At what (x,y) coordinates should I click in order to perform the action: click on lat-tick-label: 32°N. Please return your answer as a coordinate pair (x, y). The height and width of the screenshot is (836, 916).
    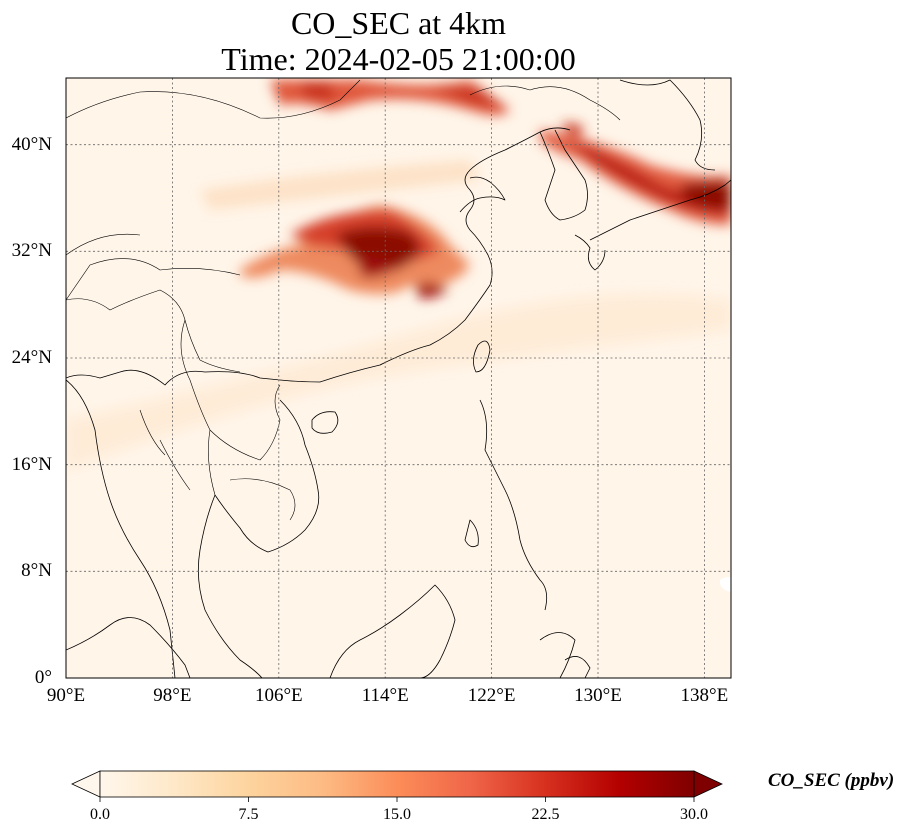
    Looking at the image, I should click on (31, 251).